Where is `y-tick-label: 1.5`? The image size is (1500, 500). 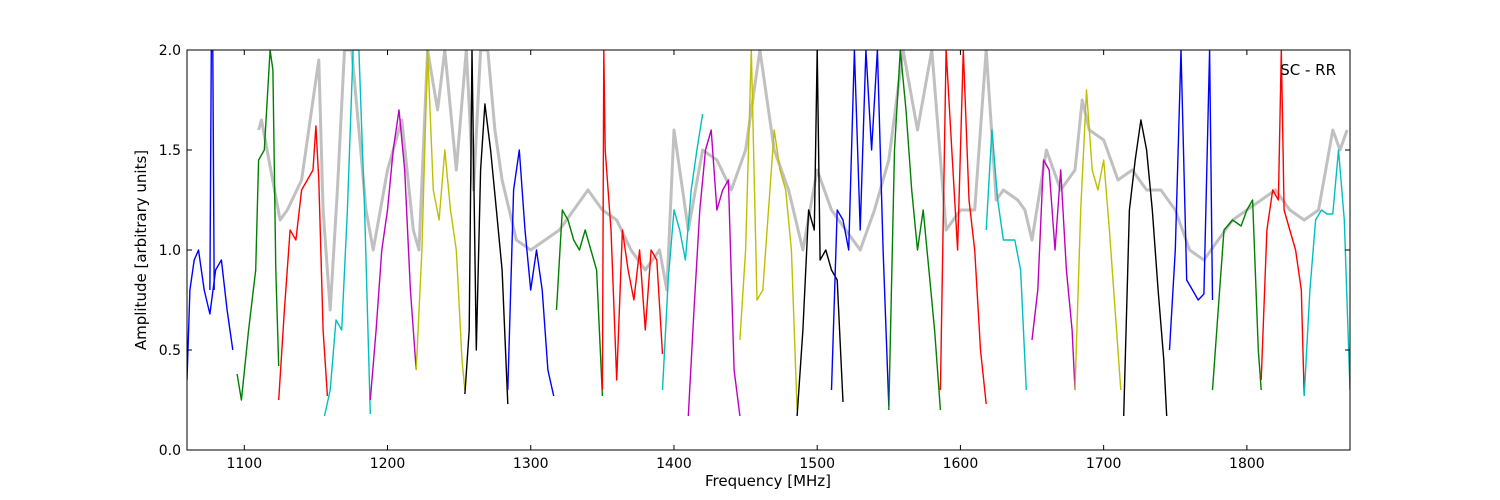
y-tick-label: 1.5 is located at coordinates (170, 151).